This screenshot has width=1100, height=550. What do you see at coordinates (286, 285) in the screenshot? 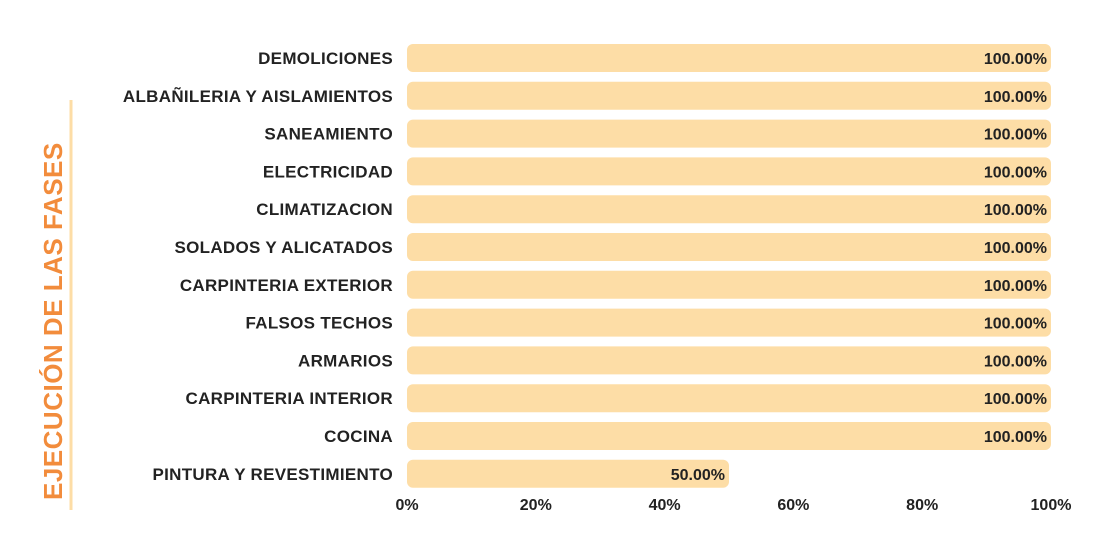
I see `category-label: CARPINTERIA EXTERIOR` at bounding box center [286, 285].